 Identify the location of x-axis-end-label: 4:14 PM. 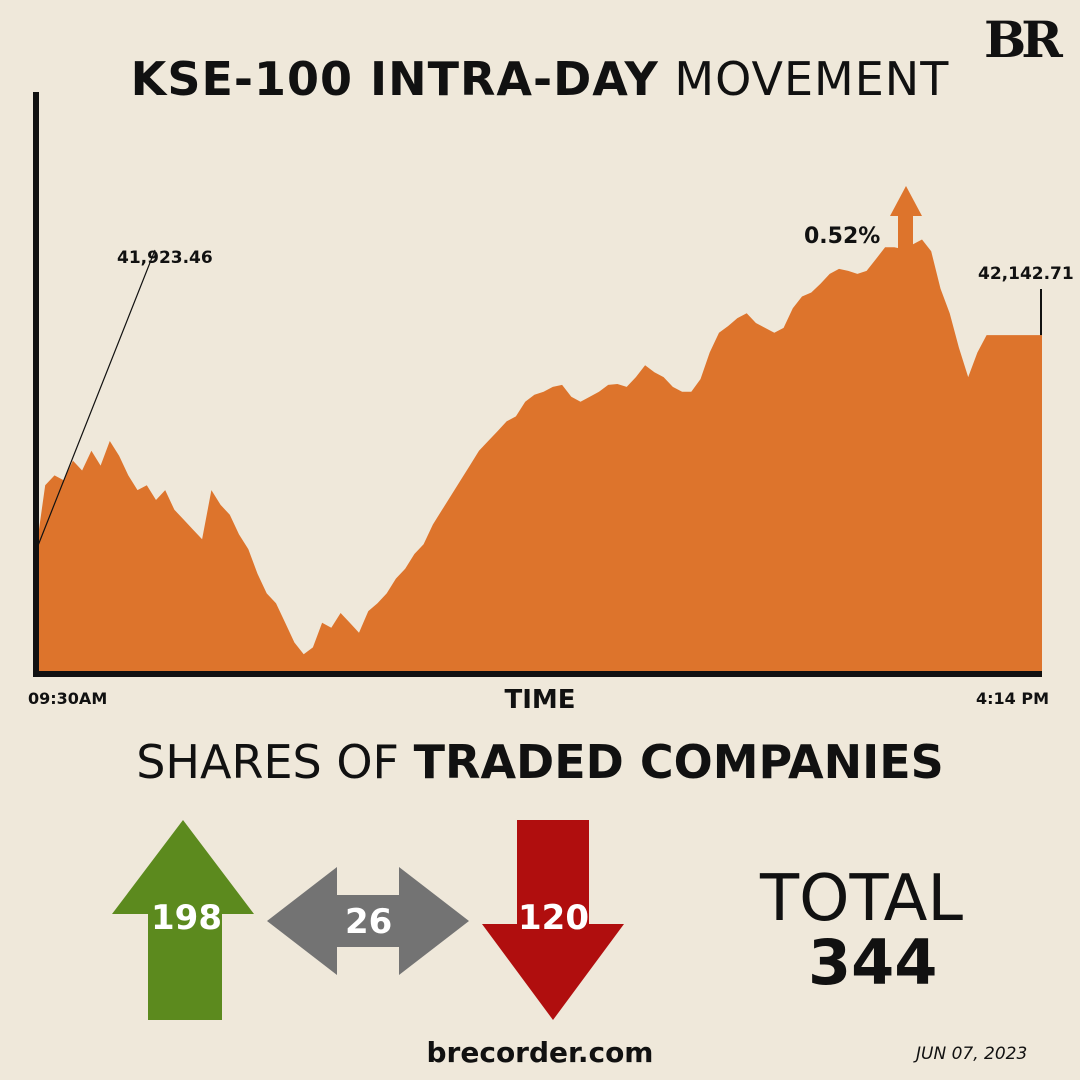
(1013, 698).